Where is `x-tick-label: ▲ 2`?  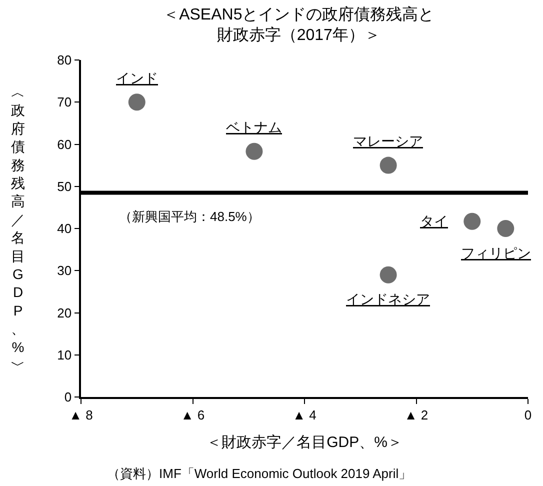 x-tick-label: ▲ 2 is located at coordinates (416, 414).